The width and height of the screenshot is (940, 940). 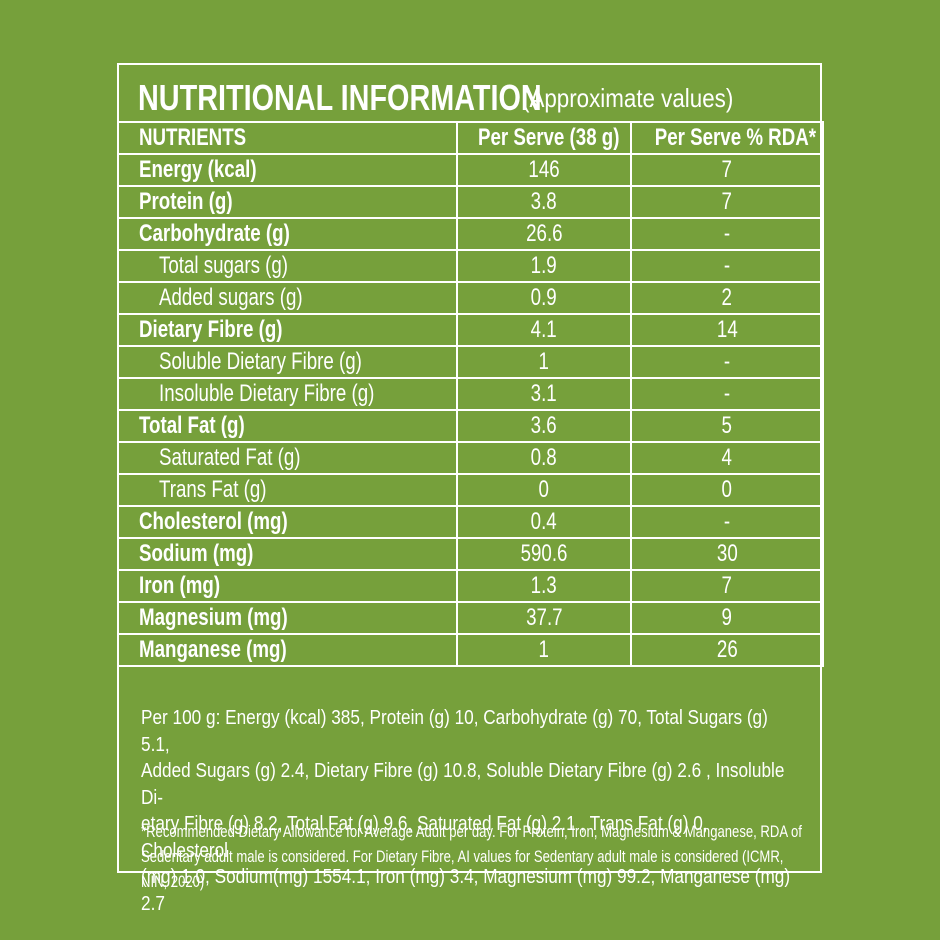 I want to click on per-serve-value: 1.9, so click(x=544, y=266).